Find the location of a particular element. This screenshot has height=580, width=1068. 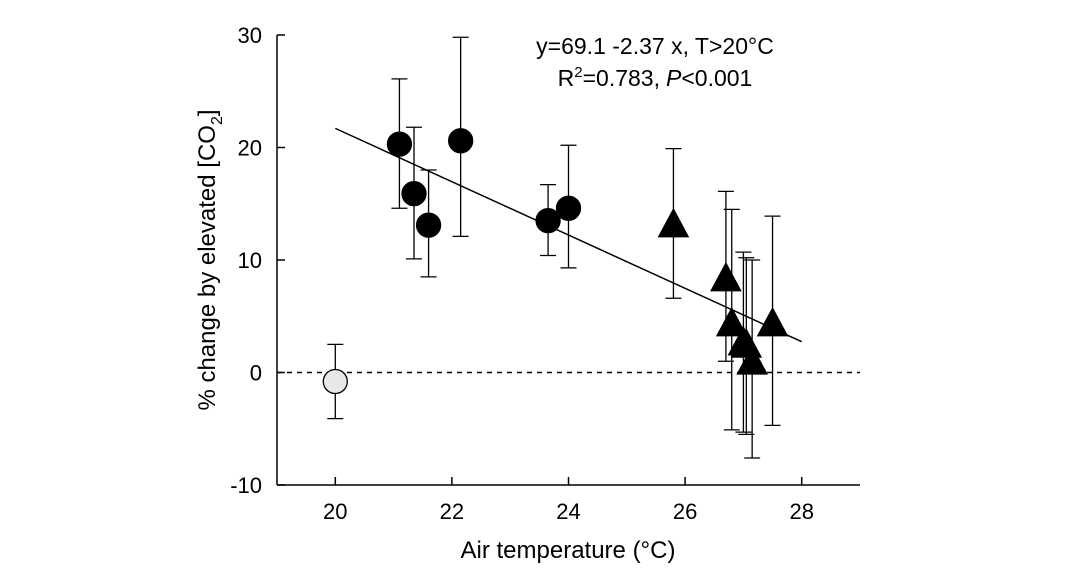

y-axis-title: % change by elevated [CO2] is located at coordinates (210, 259).